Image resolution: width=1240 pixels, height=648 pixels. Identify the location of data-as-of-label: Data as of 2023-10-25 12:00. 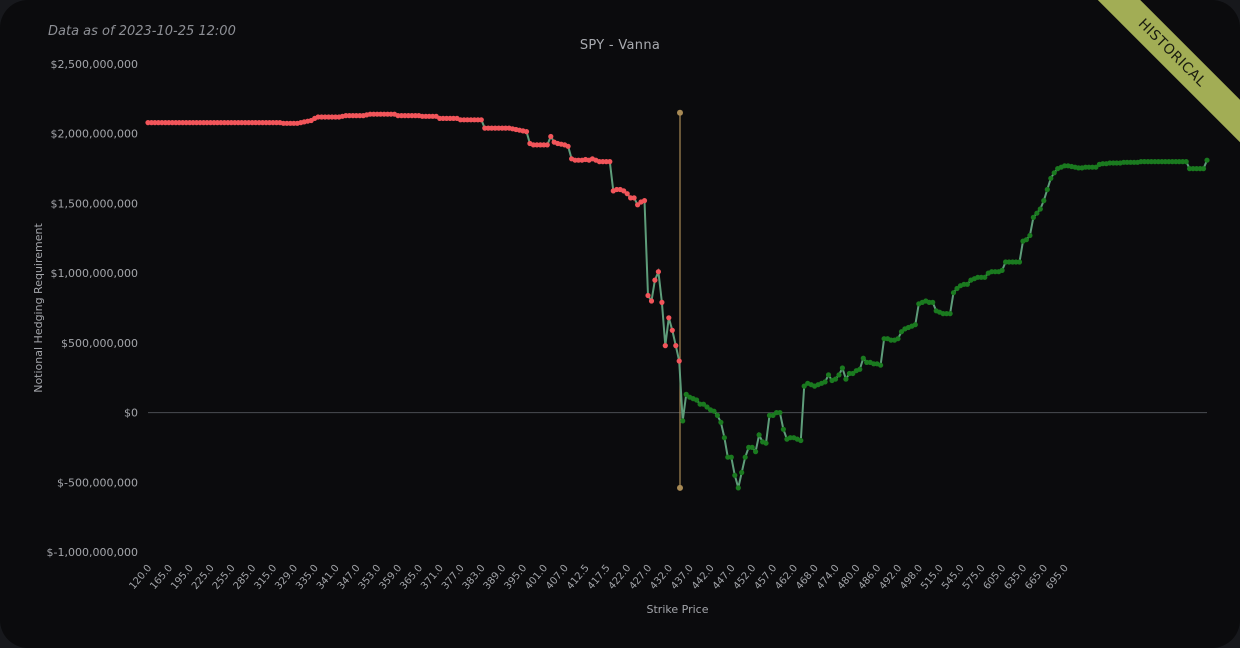
(142, 31).